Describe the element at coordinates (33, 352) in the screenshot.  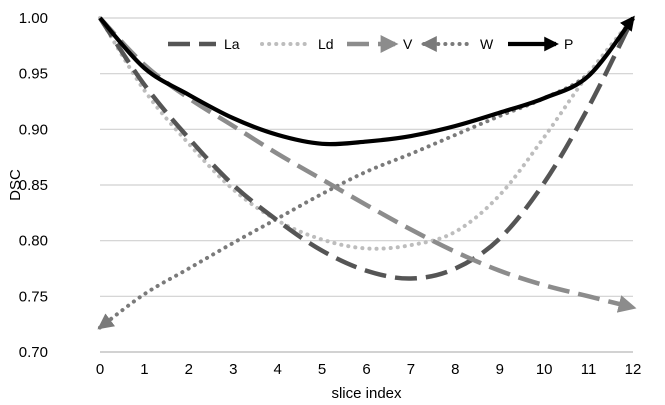
I see `y-tick-label: 0.70` at that location.